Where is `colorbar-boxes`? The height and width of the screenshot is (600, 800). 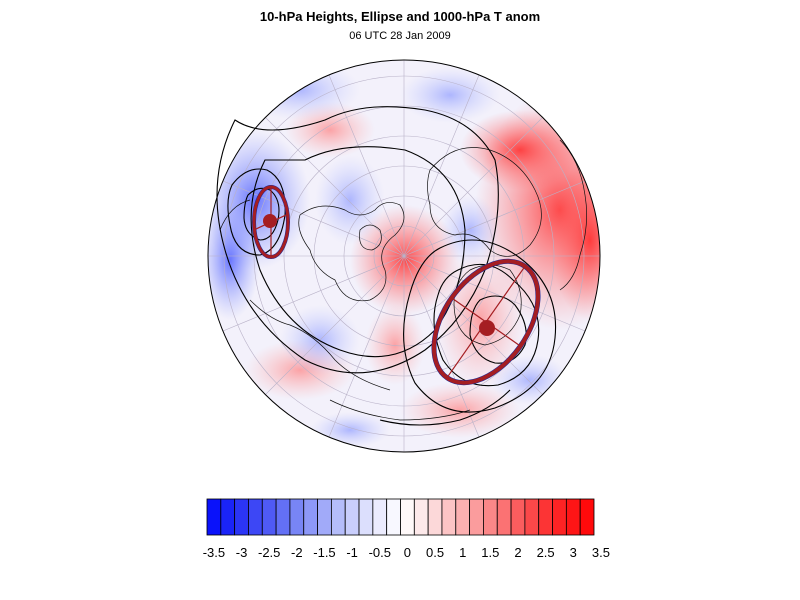 colorbar-boxes is located at coordinates (400, 517).